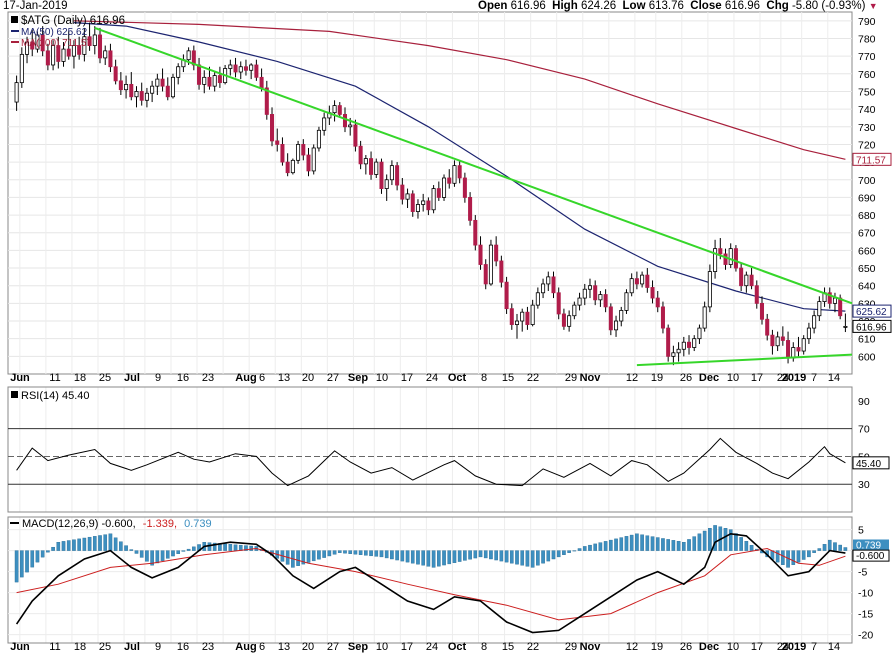 Image resolution: width=892 pixels, height=655 pixels. Describe the element at coordinates (132, 378) in the screenshot. I see `x-tick-label: Jul` at that location.